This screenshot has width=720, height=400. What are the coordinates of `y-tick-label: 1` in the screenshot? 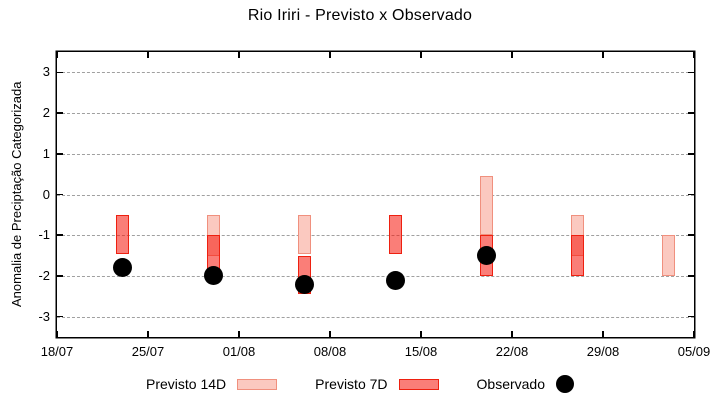 It's located at (46, 153).